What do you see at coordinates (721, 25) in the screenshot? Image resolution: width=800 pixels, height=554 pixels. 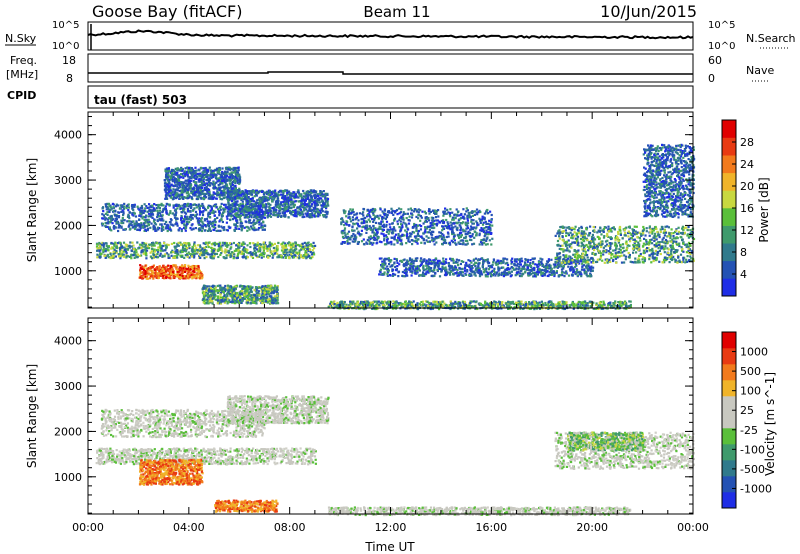 I see `noise-tick-right-top: 10^5` at bounding box center [721, 25].